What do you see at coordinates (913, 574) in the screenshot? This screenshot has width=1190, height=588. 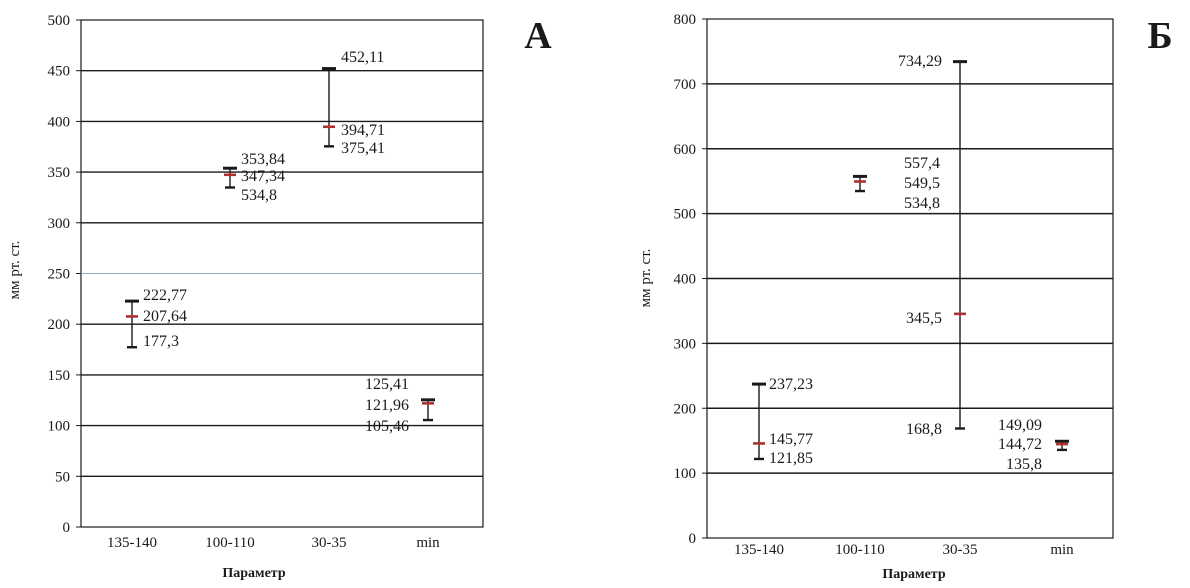 I see `x-axis-label-b: Параметр` at bounding box center [913, 574].